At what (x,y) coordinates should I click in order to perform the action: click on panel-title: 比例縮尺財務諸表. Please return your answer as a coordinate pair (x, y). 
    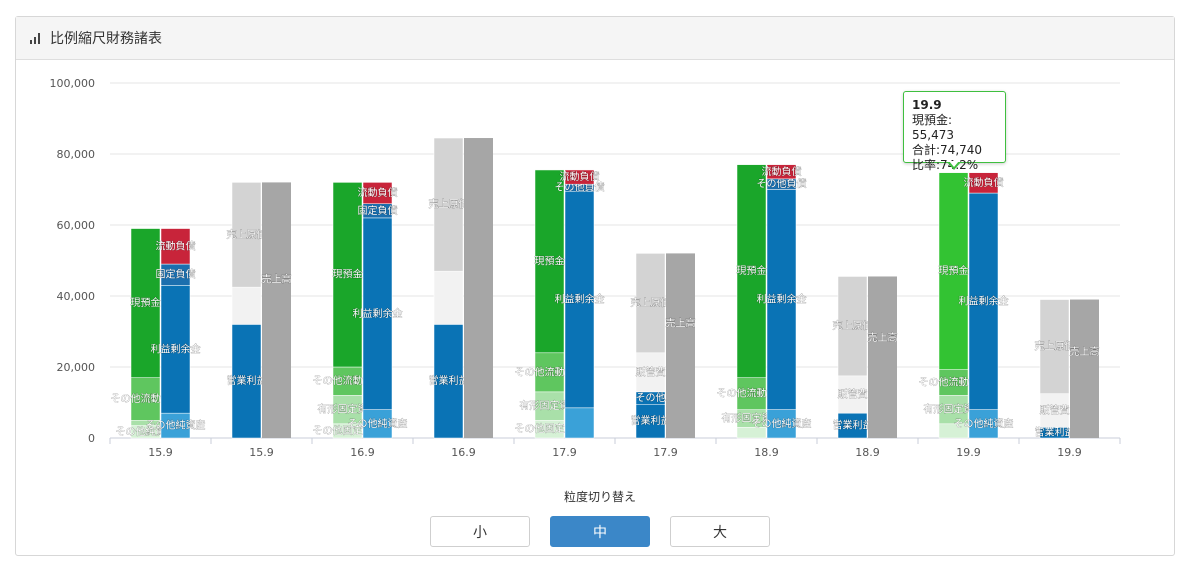
    Looking at the image, I should click on (106, 39).